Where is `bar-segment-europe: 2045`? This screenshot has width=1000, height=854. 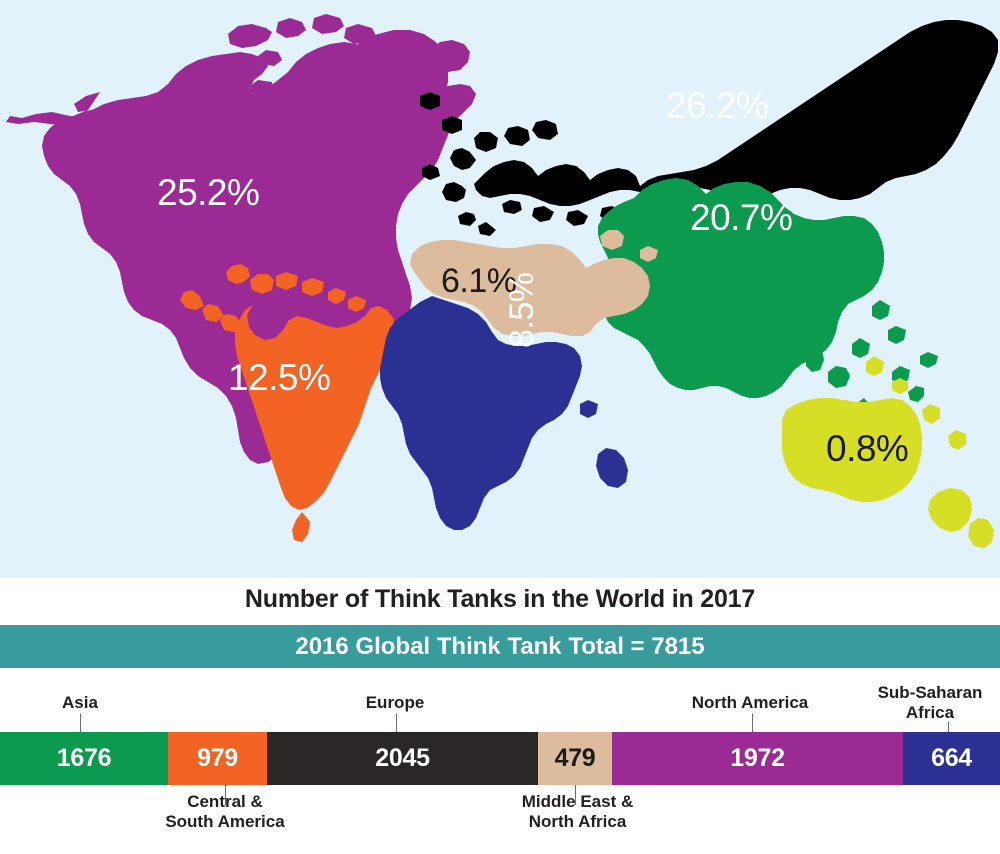
bar-segment-europe: 2045 is located at coordinates (402, 758).